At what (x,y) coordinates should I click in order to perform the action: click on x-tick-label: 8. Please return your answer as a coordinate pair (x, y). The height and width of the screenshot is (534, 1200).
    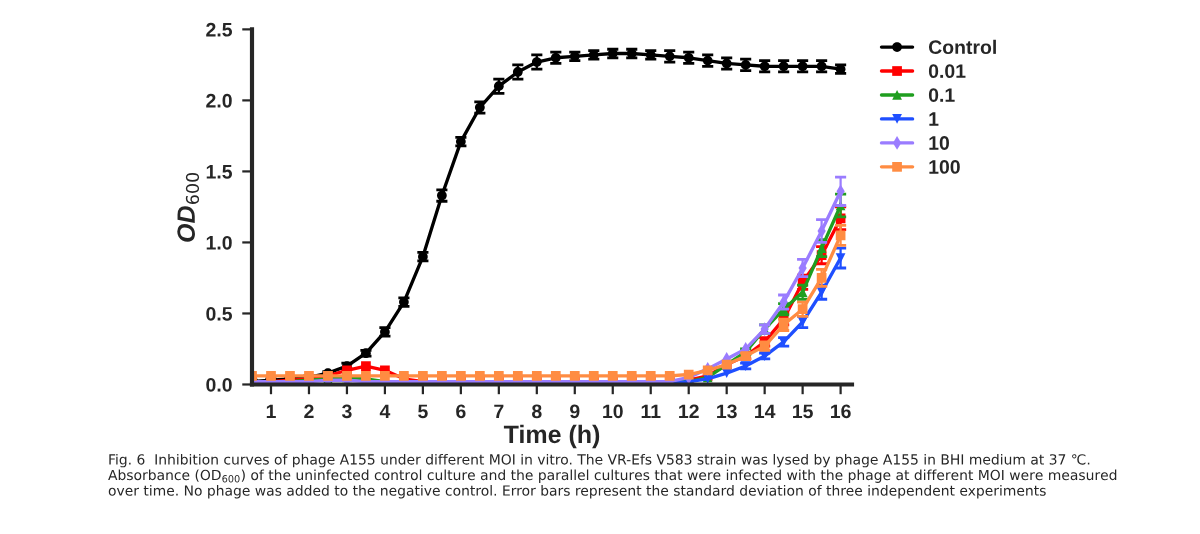
    Looking at the image, I should click on (537, 411).